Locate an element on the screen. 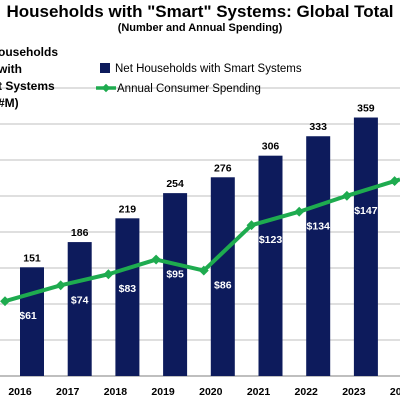  x-tick-label: 2023 is located at coordinates (354, 392).